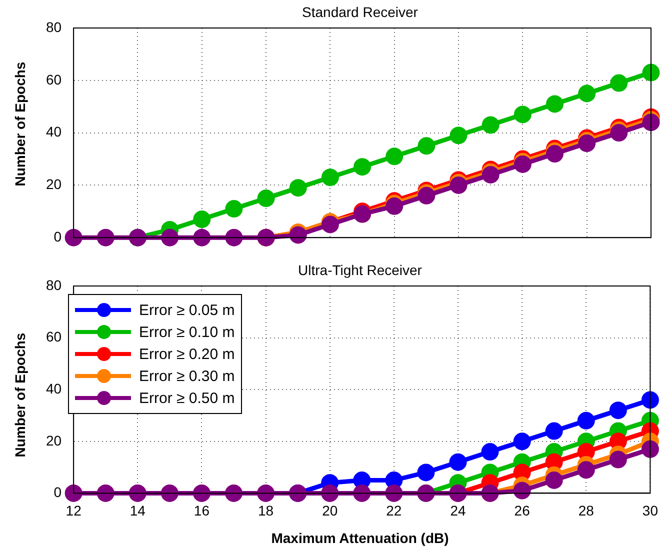 This screenshot has width=668, height=556. What do you see at coordinates (586, 510) in the screenshot?
I see `x-tick-label: 28` at bounding box center [586, 510].